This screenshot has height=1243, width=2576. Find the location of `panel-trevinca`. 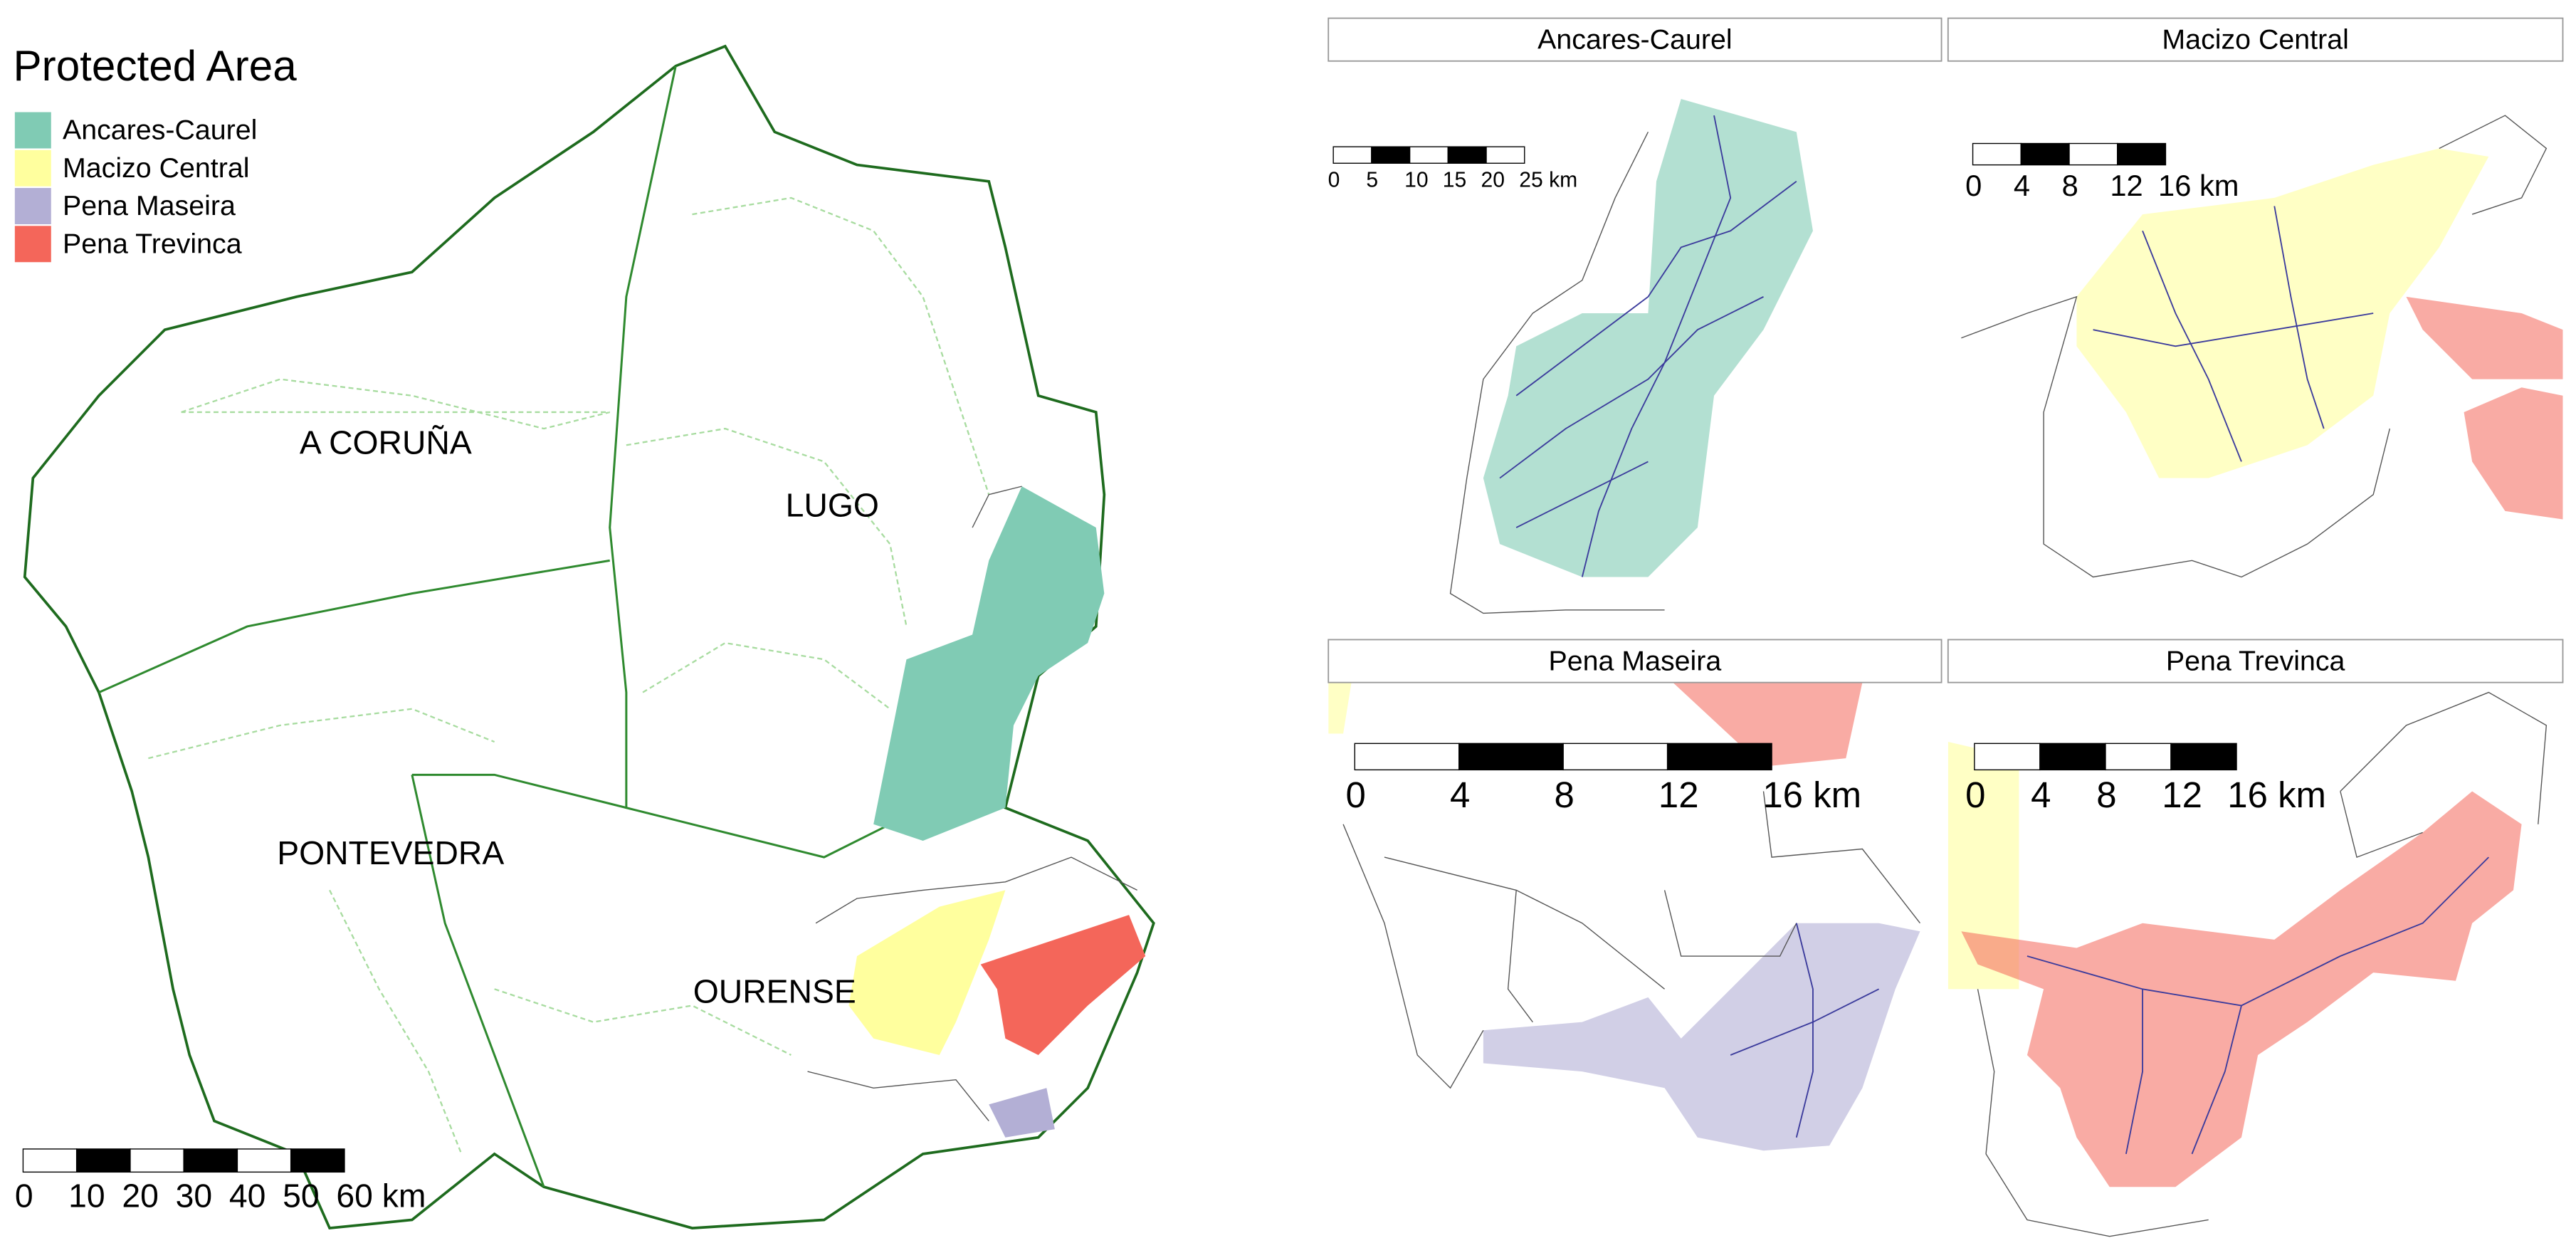

panel-trevinca is located at coordinates (2248, 964).